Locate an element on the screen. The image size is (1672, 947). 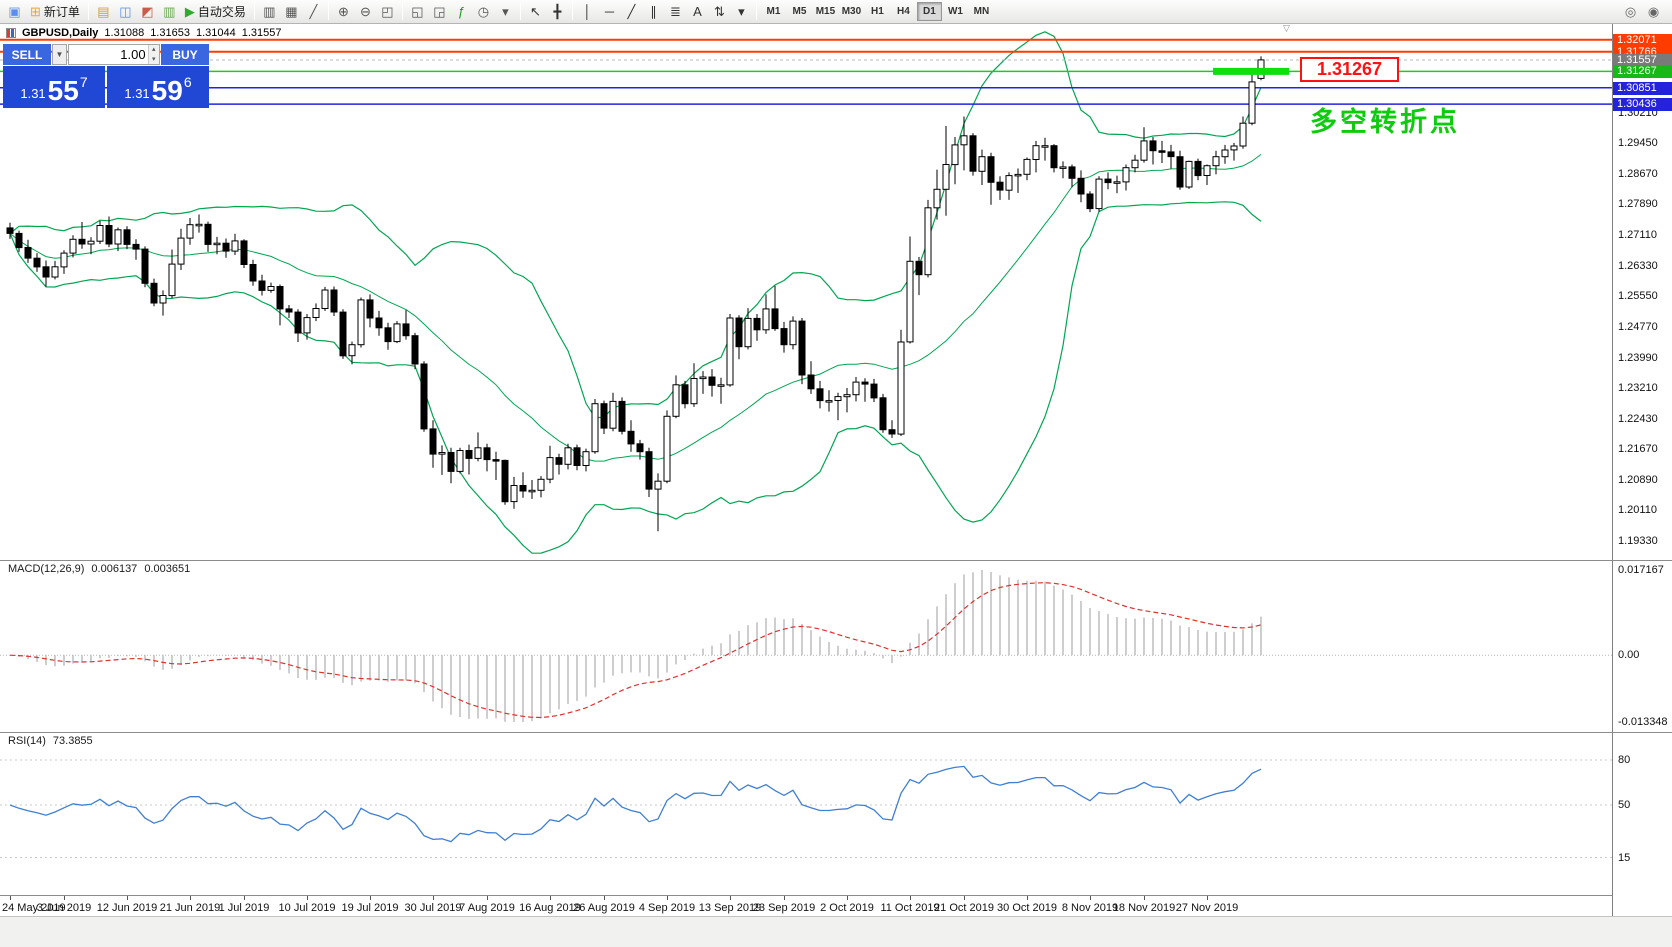
arrows-icon-button: ⇅ is located at coordinates (719, 12).